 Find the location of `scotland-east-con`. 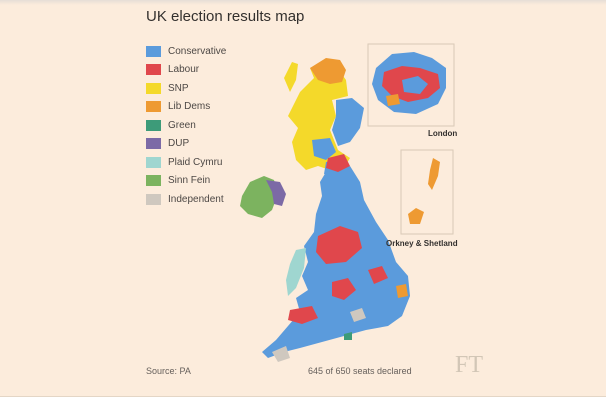

scotland-east-con is located at coordinates (348, 122).